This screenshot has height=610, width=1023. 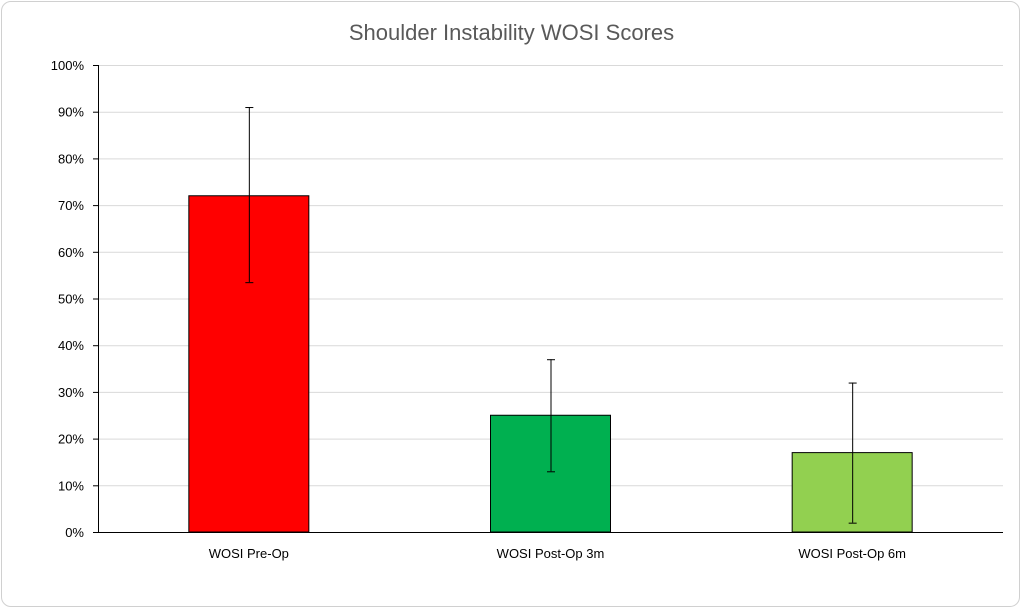 What do you see at coordinates (71, 158) in the screenshot?
I see `y-tick-label: 80%` at bounding box center [71, 158].